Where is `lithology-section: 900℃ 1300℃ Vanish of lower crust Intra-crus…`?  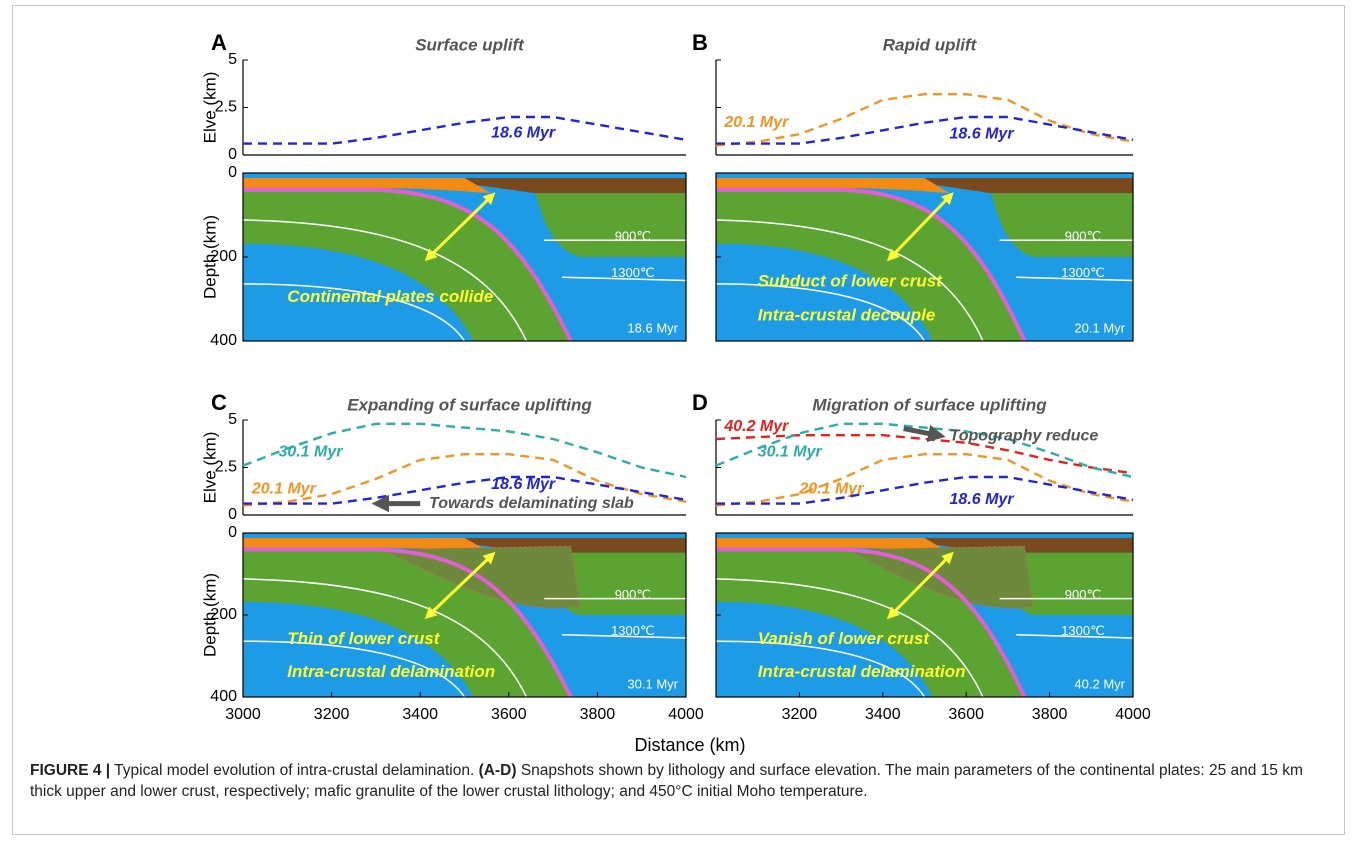
lithology-section: 900℃ 1300℃ Vanish of lower crust Intra-crus… is located at coordinates (924, 615).